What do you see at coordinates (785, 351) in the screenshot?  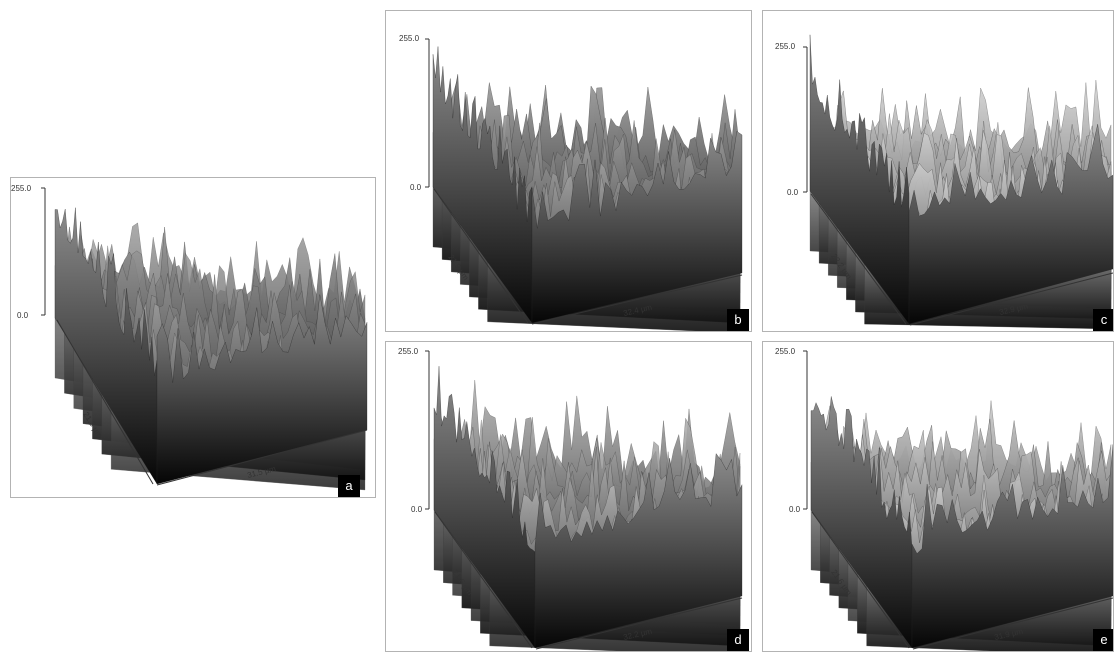 I see `z-max-label-e: 255.0` at bounding box center [785, 351].